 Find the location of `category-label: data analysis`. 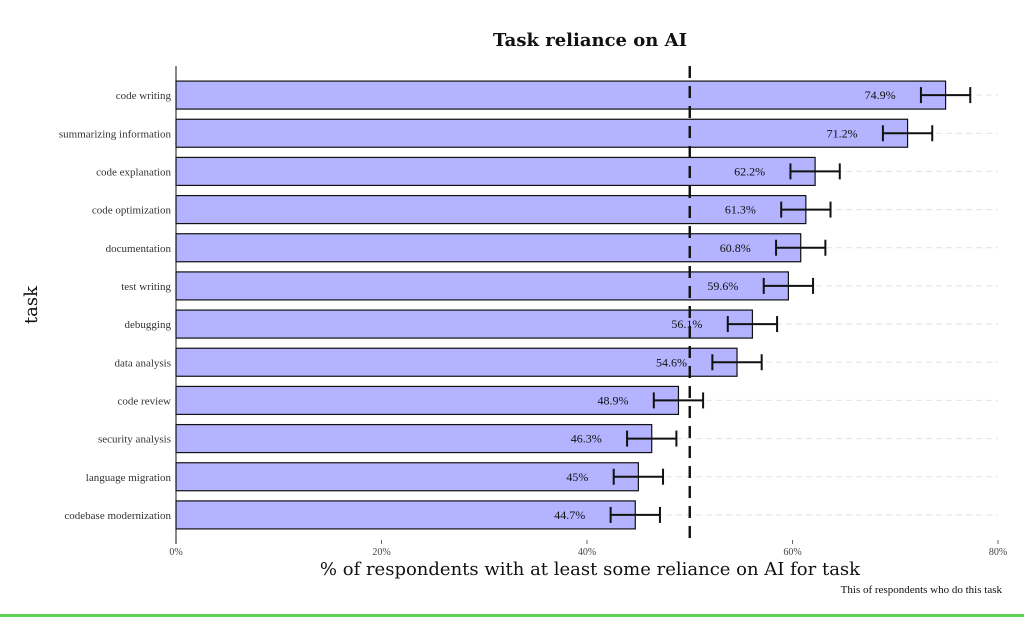

category-label: data analysis is located at coordinates (142, 363).